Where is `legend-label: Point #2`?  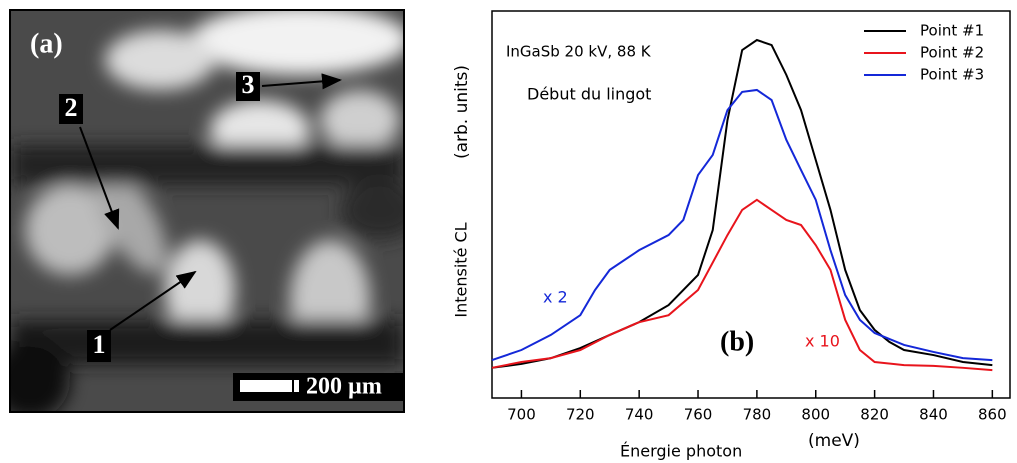
legend-label: Point #2 is located at coordinates (952, 53).